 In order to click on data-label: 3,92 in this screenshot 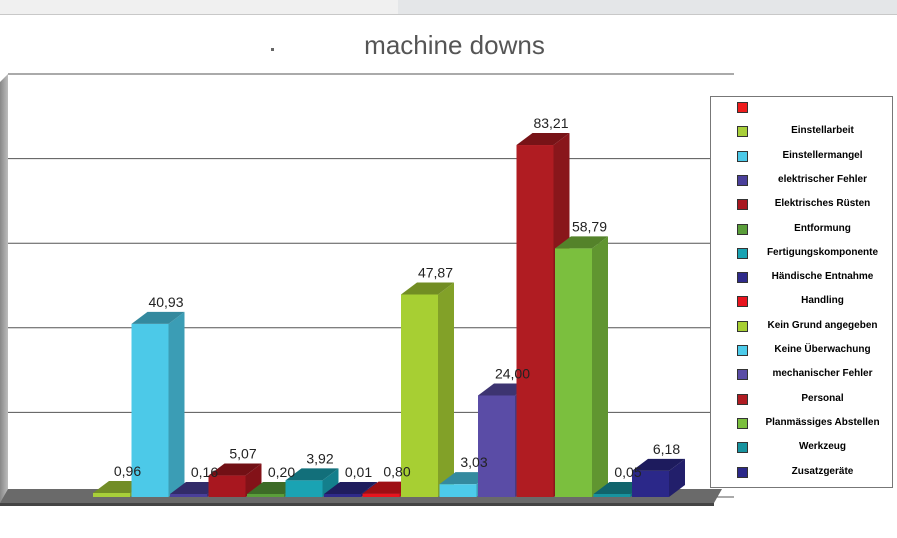, I will do `click(319, 458)`.